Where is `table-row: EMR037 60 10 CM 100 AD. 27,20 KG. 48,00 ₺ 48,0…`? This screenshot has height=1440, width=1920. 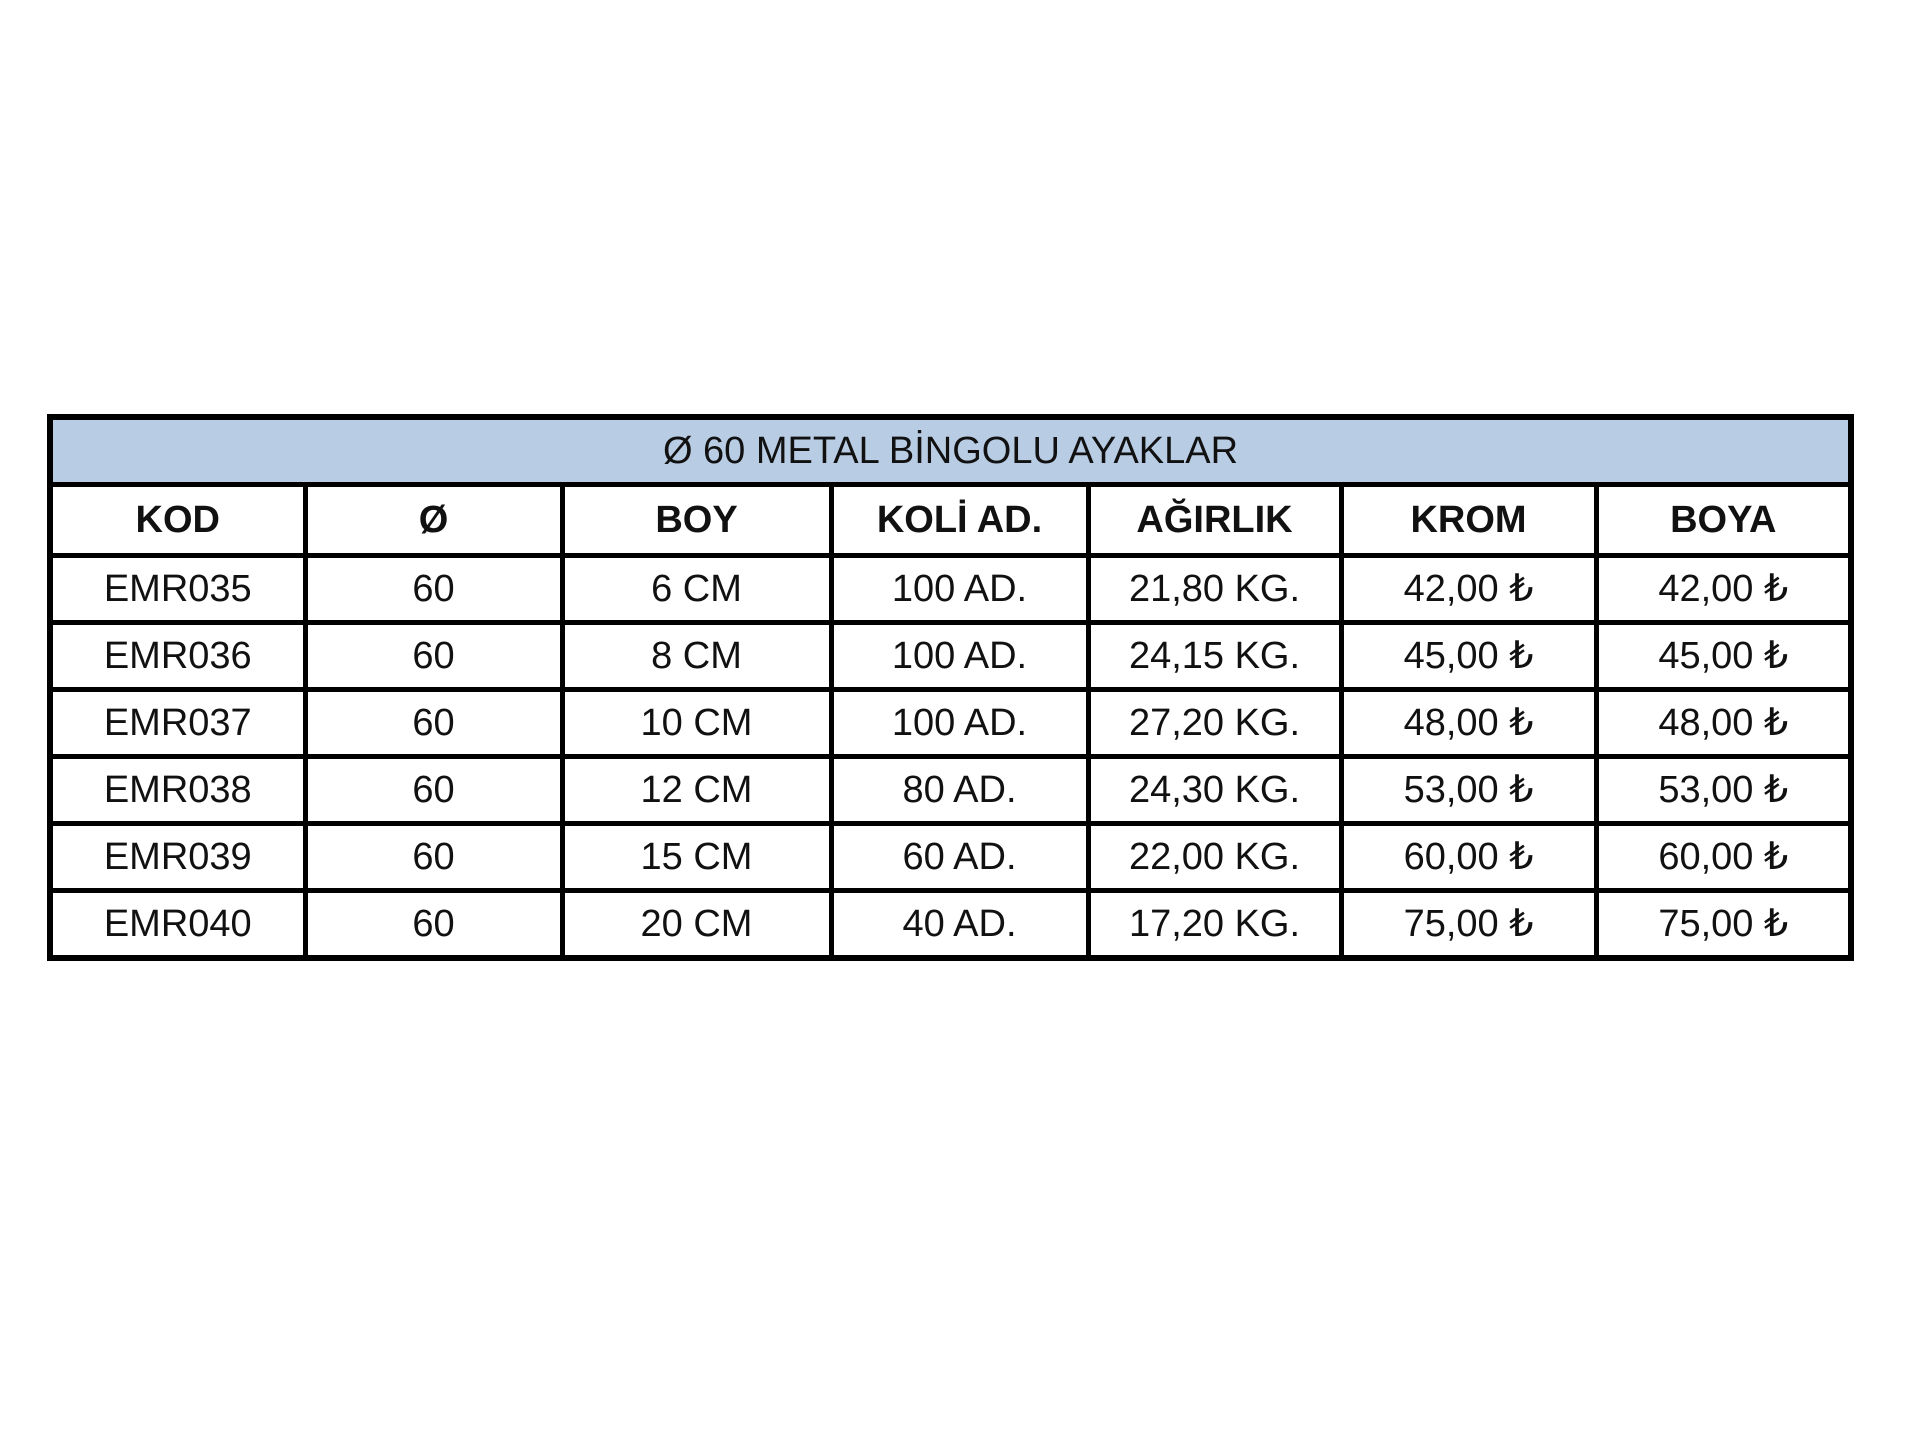 table-row: EMR037 60 10 CM 100 AD. 27,20 KG. 48,00 ₺ 48,0… is located at coordinates (950, 723).